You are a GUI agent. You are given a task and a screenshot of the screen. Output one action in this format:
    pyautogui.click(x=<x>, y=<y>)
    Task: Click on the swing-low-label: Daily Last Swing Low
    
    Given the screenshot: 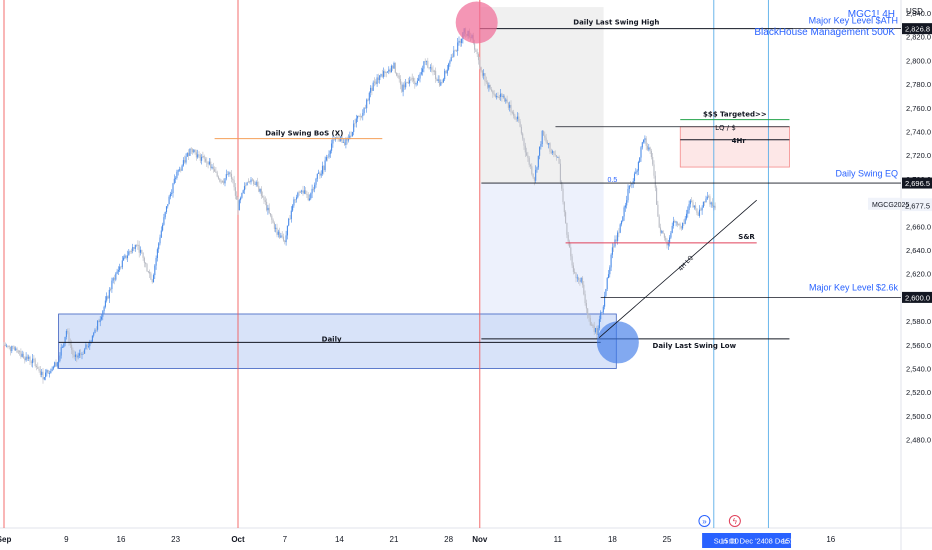 What is the action you would take?
    pyautogui.click(x=695, y=346)
    